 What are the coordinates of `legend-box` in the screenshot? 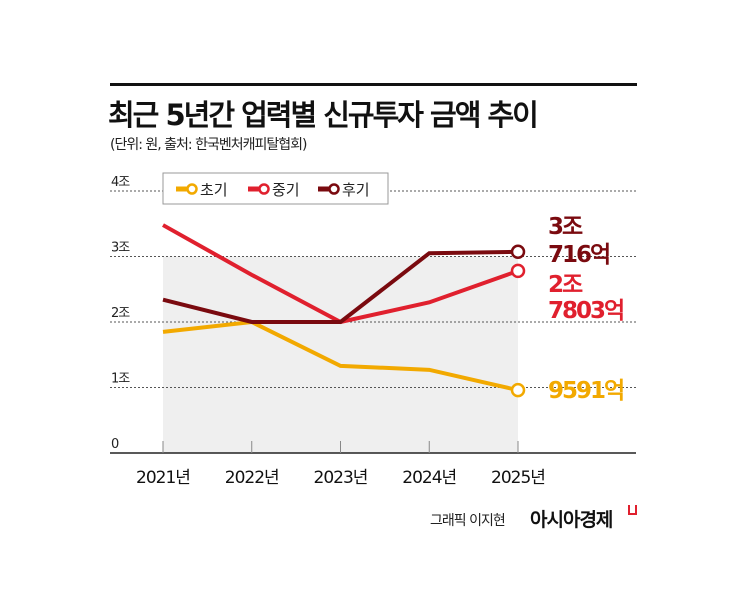 It's located at (275, 188).